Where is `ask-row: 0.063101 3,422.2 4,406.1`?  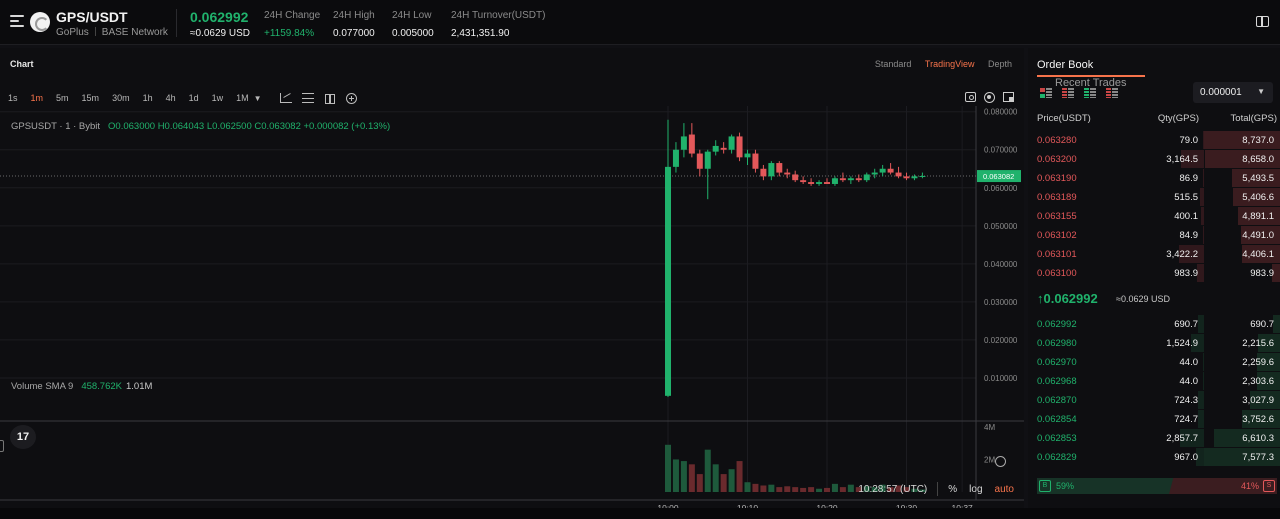
ask-row: 0.063101 3,422.2 4,406.1 is located at coordinates (1154, 254).